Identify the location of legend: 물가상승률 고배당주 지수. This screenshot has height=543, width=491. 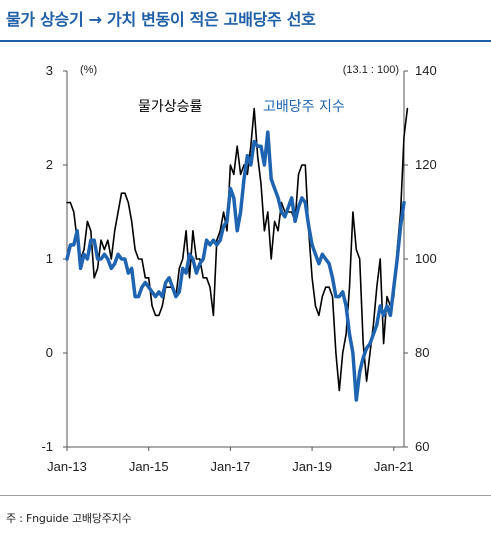
(241, 107).